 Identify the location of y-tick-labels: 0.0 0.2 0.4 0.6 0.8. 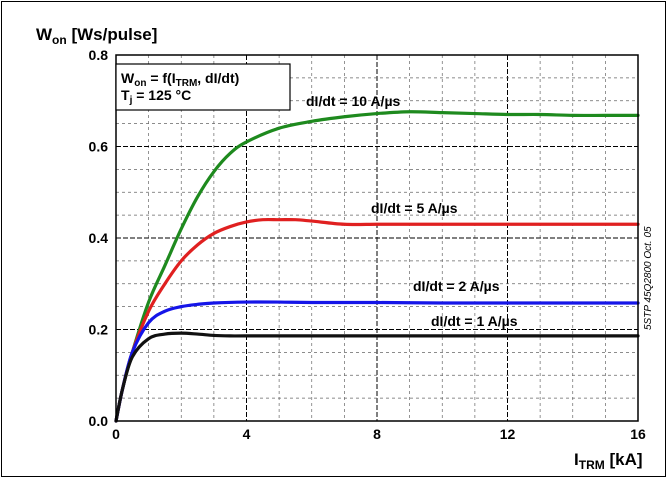
(99, 238).